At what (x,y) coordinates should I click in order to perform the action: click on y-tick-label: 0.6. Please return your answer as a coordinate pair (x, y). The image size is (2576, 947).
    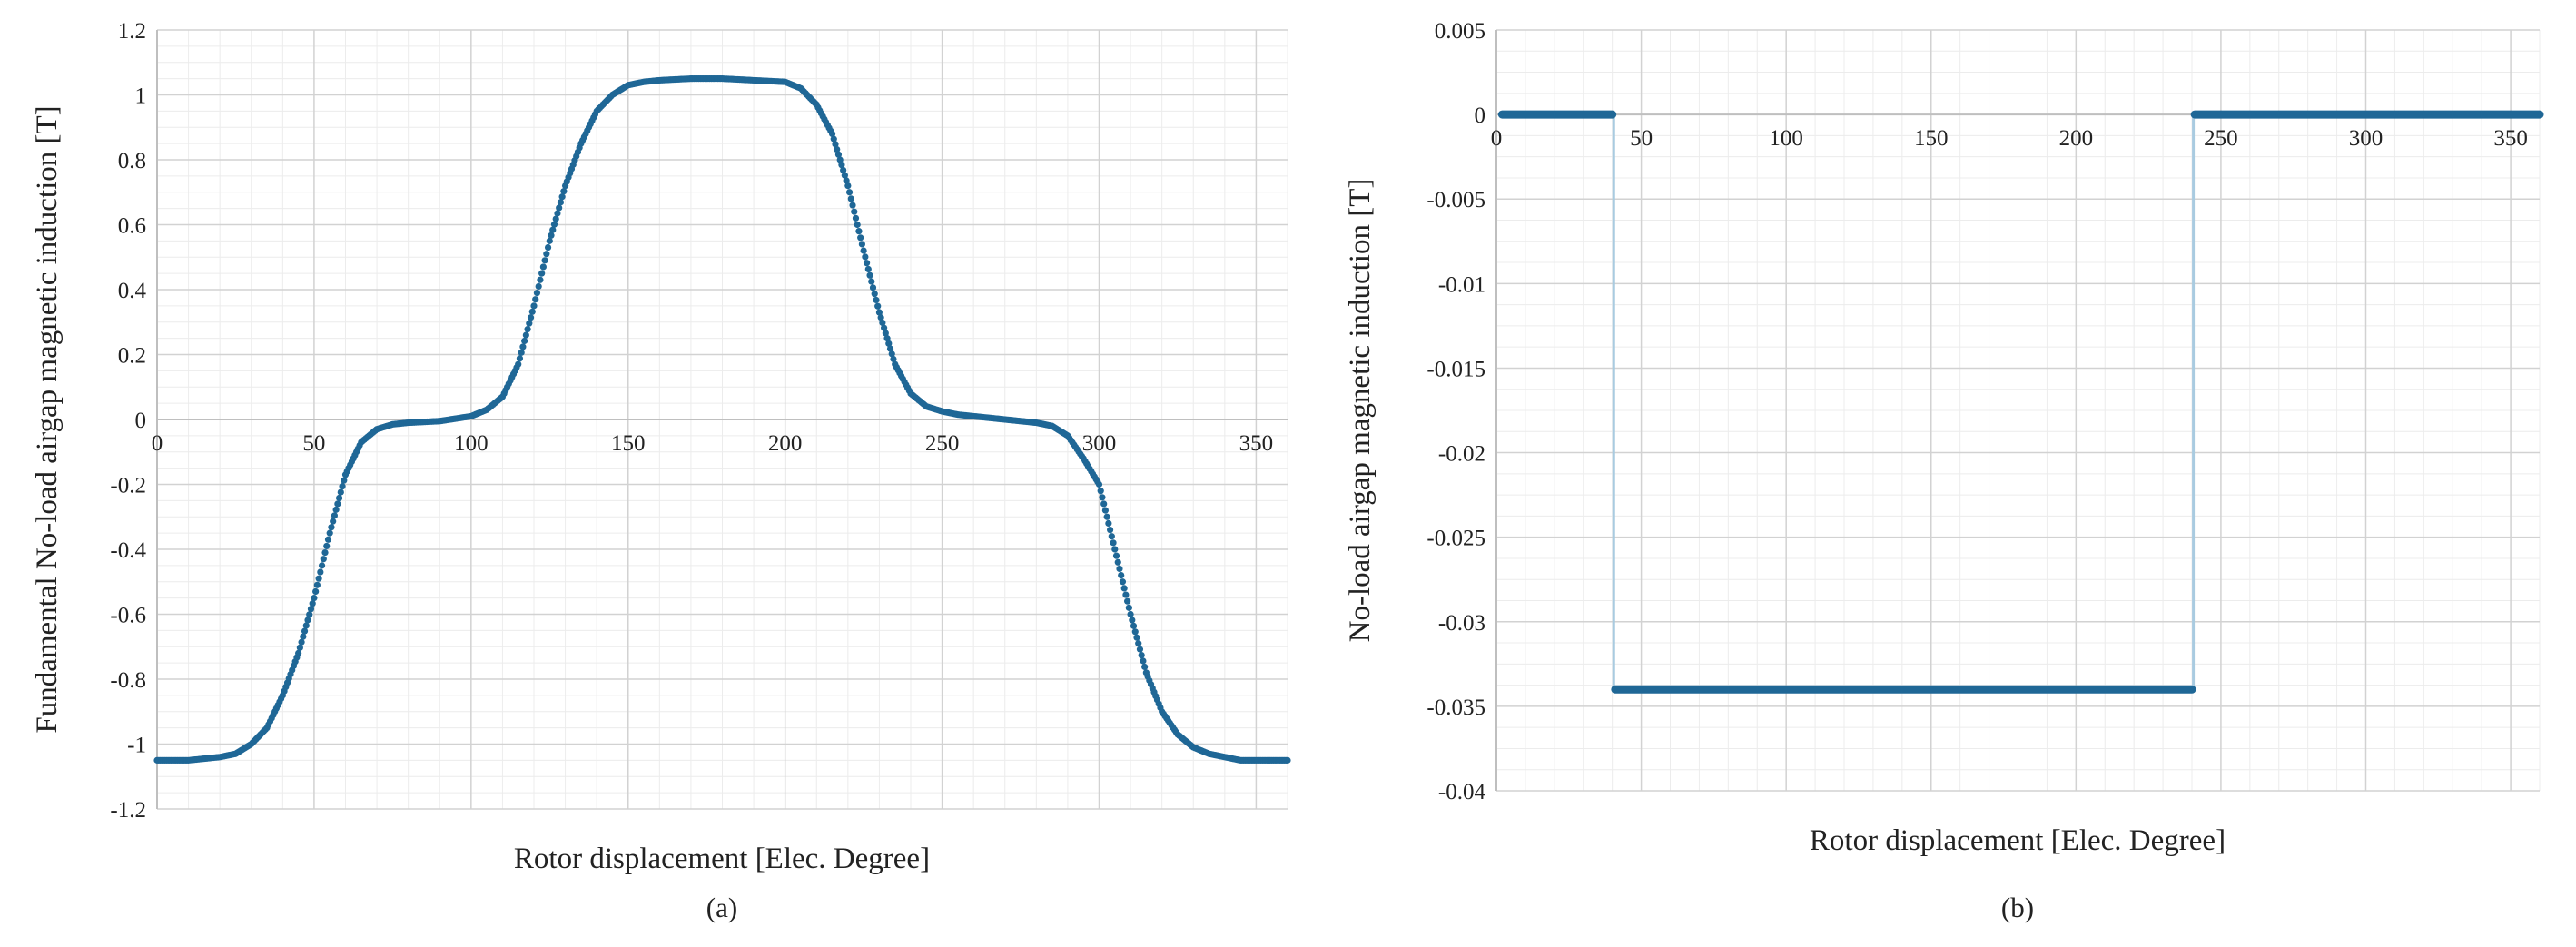
    Looking at the image, I should click on (132, 226).